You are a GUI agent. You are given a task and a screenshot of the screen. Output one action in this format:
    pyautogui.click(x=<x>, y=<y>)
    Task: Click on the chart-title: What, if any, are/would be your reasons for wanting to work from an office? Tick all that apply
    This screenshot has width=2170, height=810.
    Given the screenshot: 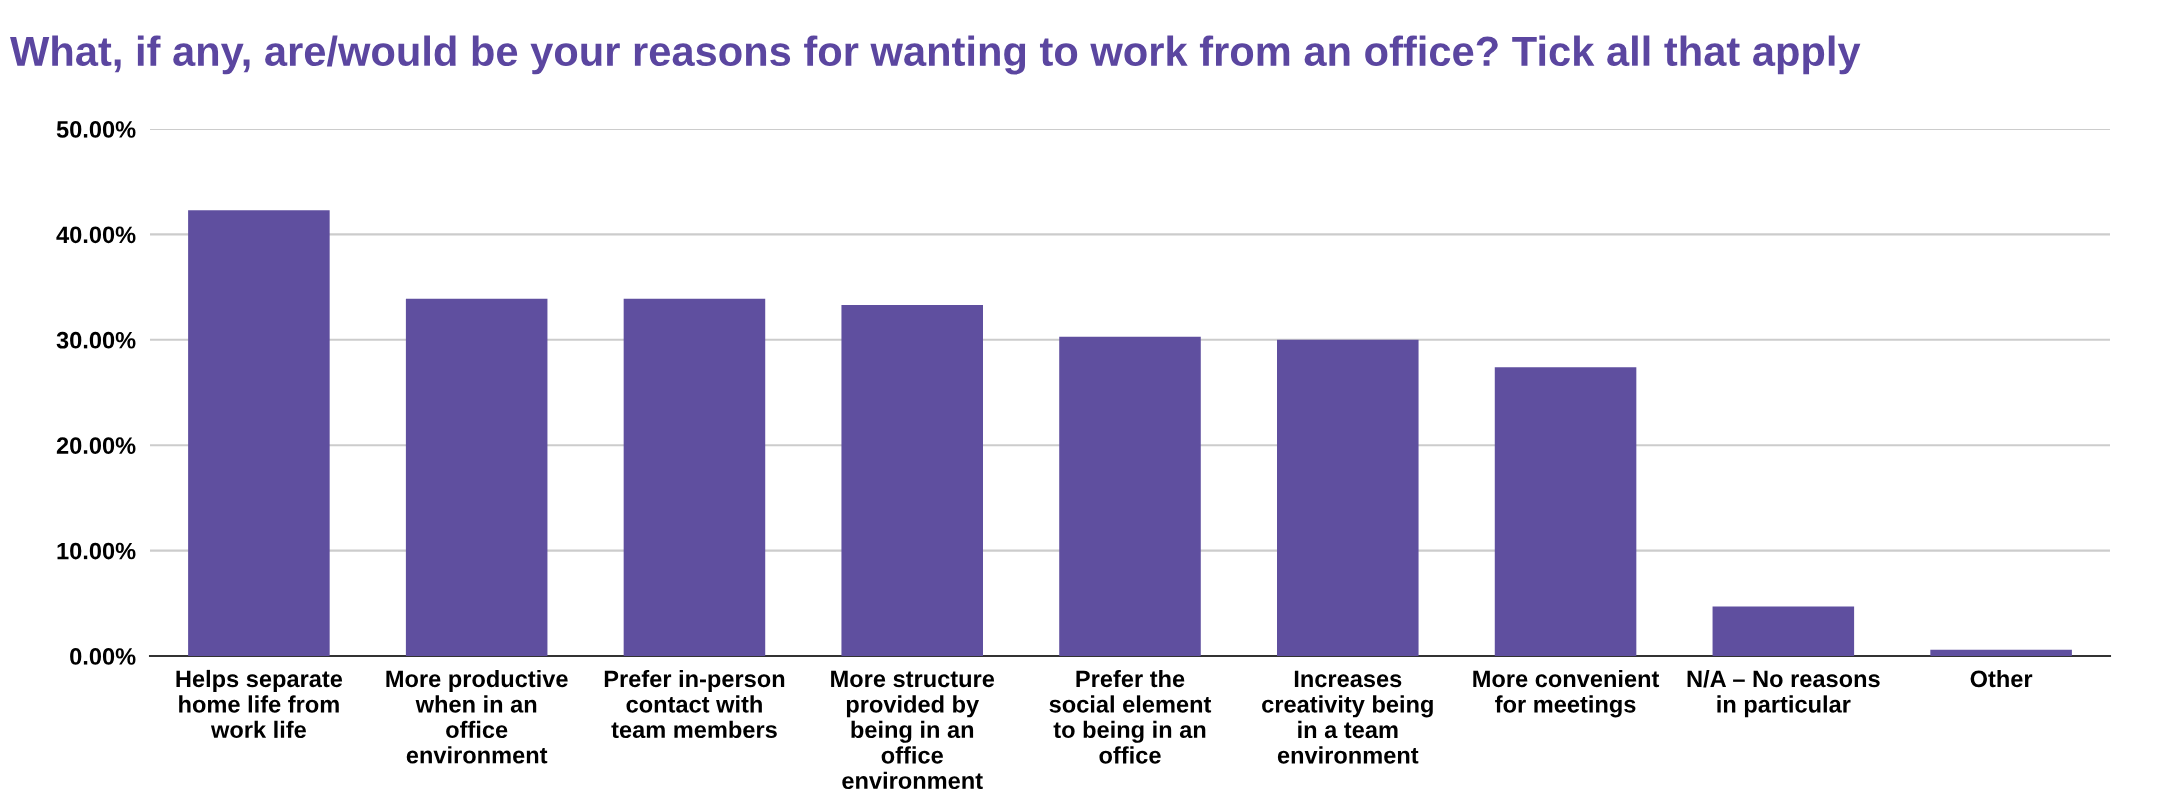 What is the action you would take?
    pyautogui.click(x=935, y=55)
    